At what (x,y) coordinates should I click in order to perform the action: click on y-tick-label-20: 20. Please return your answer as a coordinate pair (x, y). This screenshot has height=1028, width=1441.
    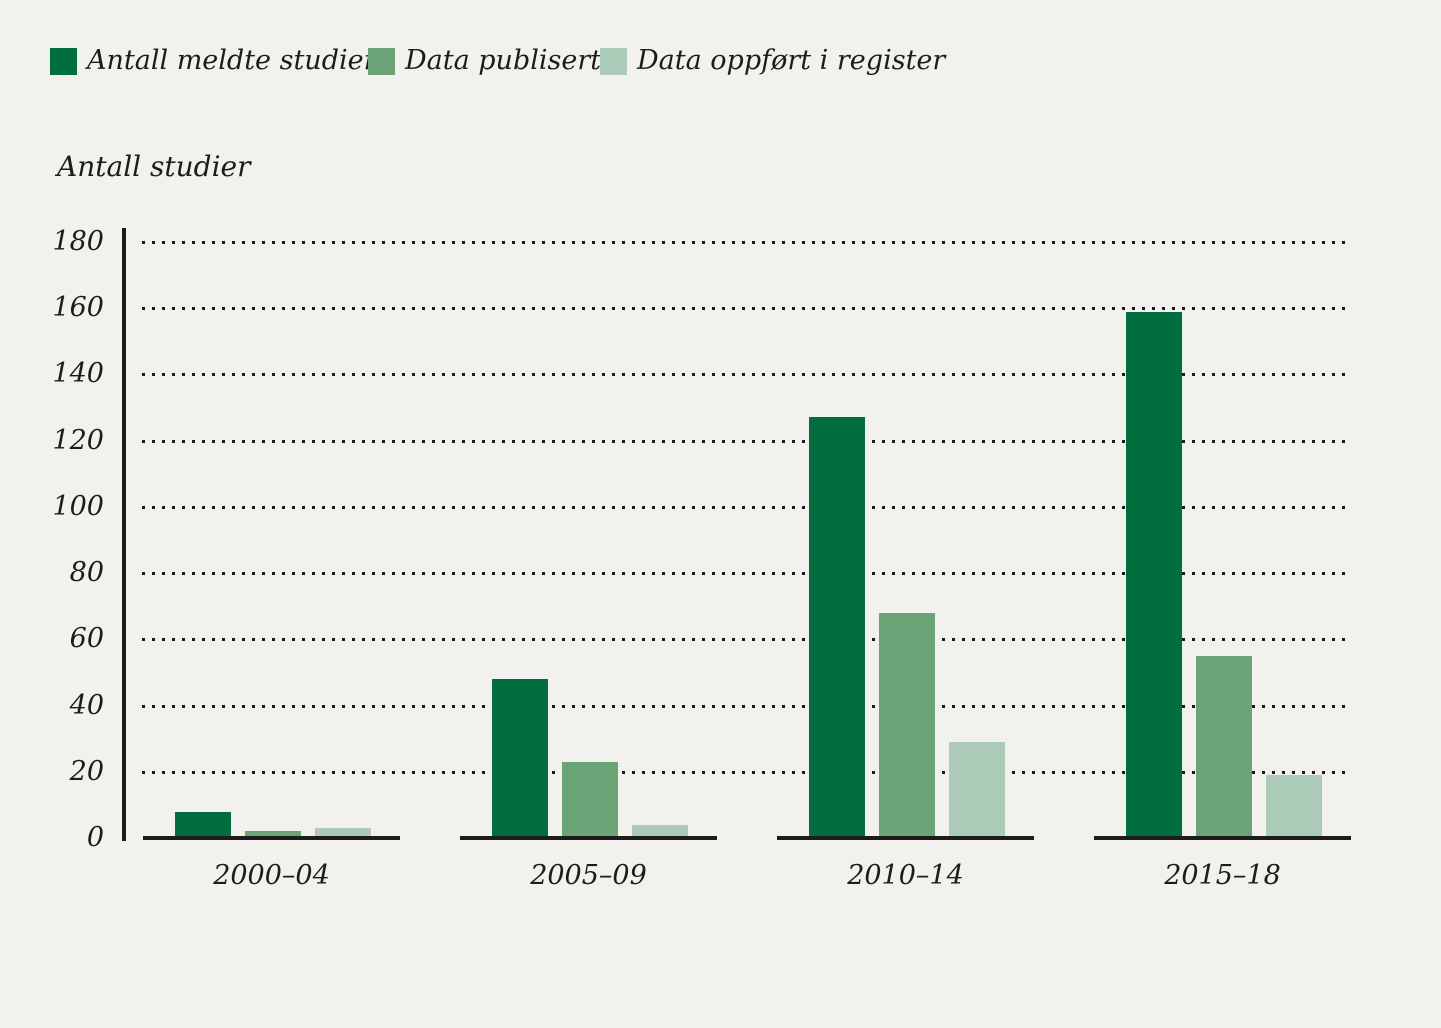
    Looking at the image, I should click on (86, 771).